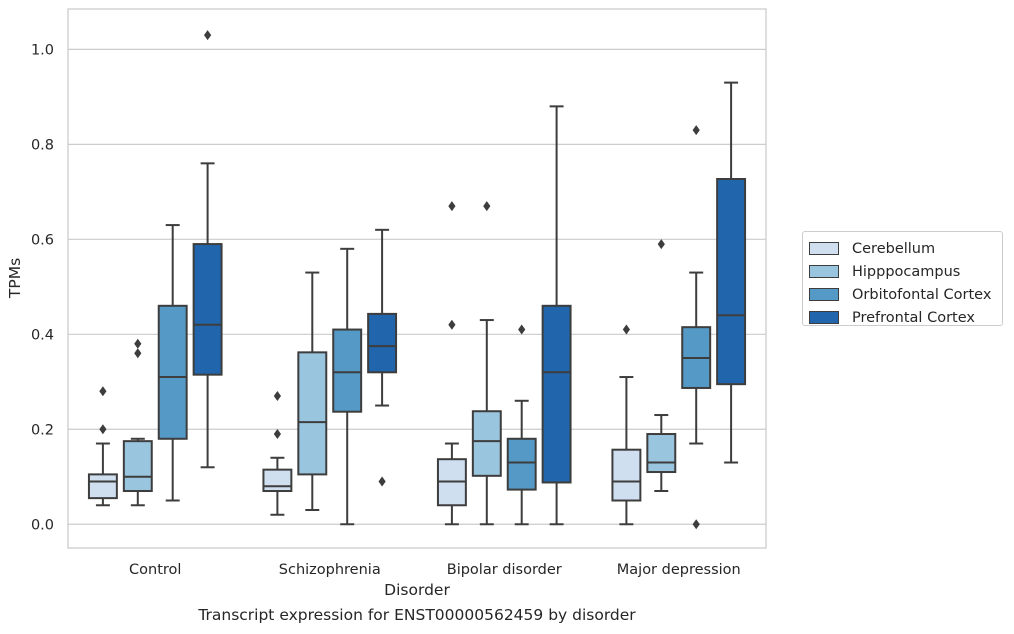 The image size is (1014, 634). I want to click on legend-label: Hipppocampus, so click(906, 271).